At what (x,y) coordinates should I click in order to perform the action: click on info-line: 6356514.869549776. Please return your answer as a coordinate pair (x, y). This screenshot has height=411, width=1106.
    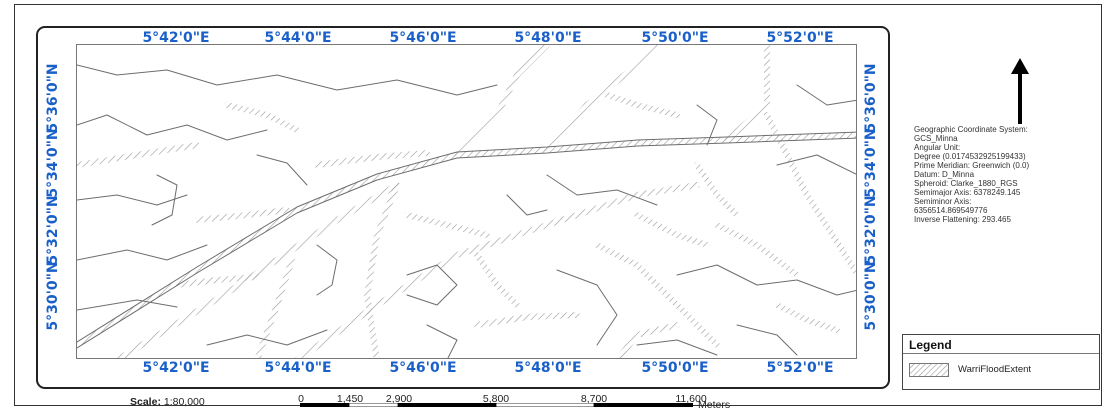
    Looking at the image, I should click on (951, 210).